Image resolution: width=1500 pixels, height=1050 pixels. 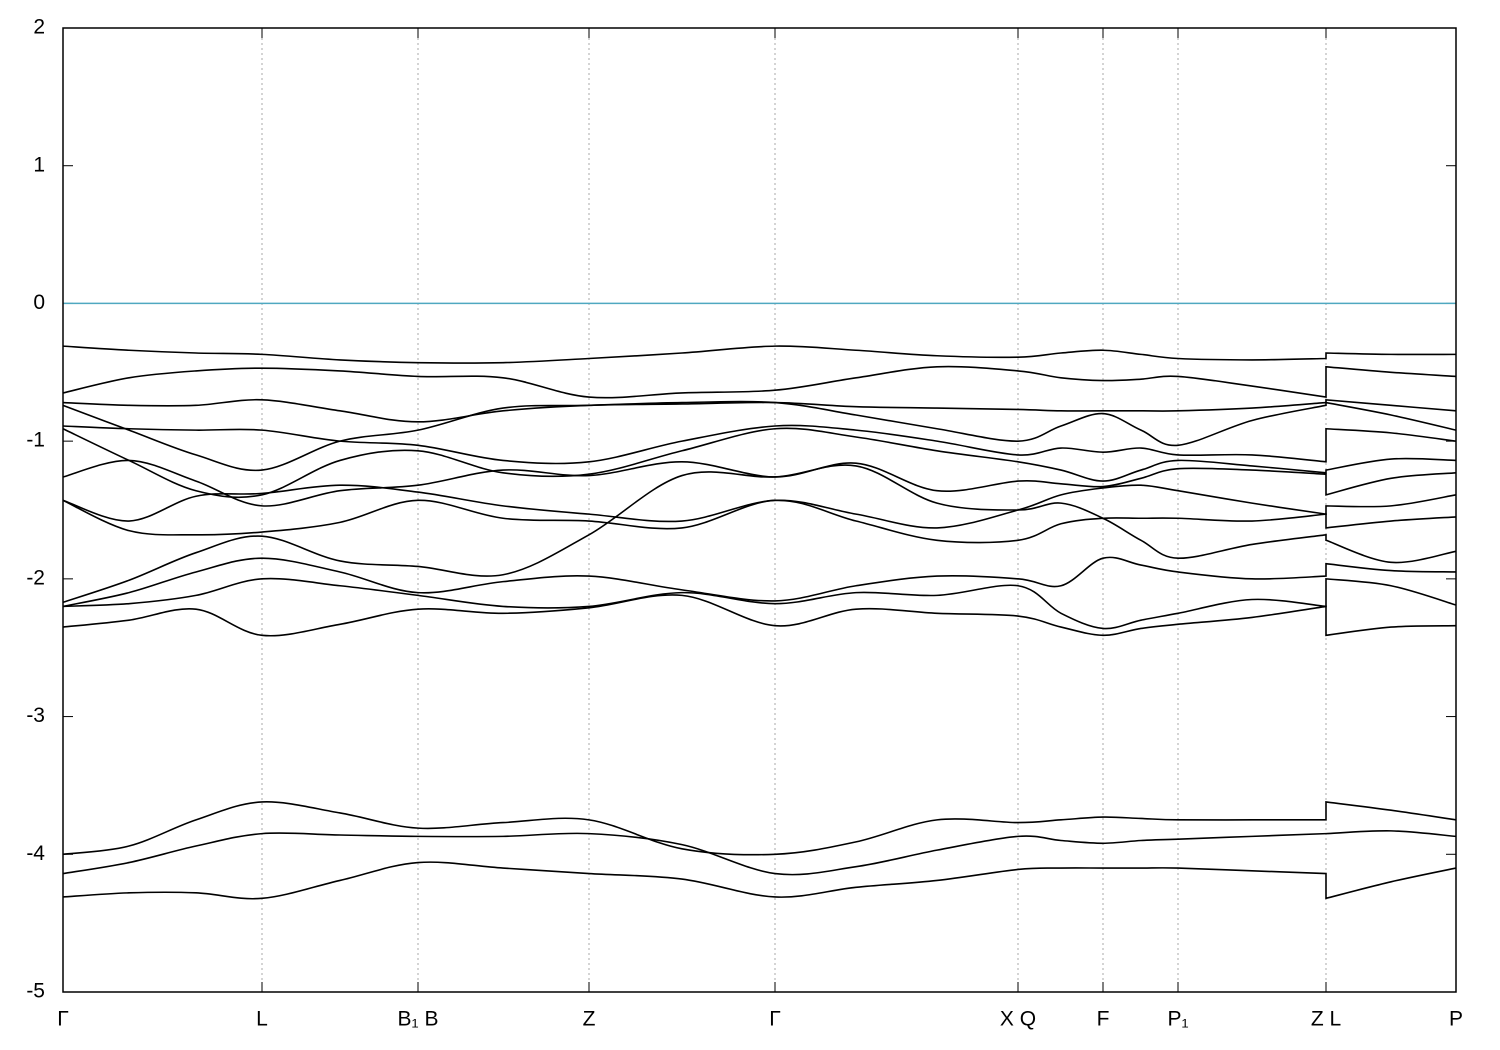 I want to click on y-tick-label: 2, so click(x=39, y=27).